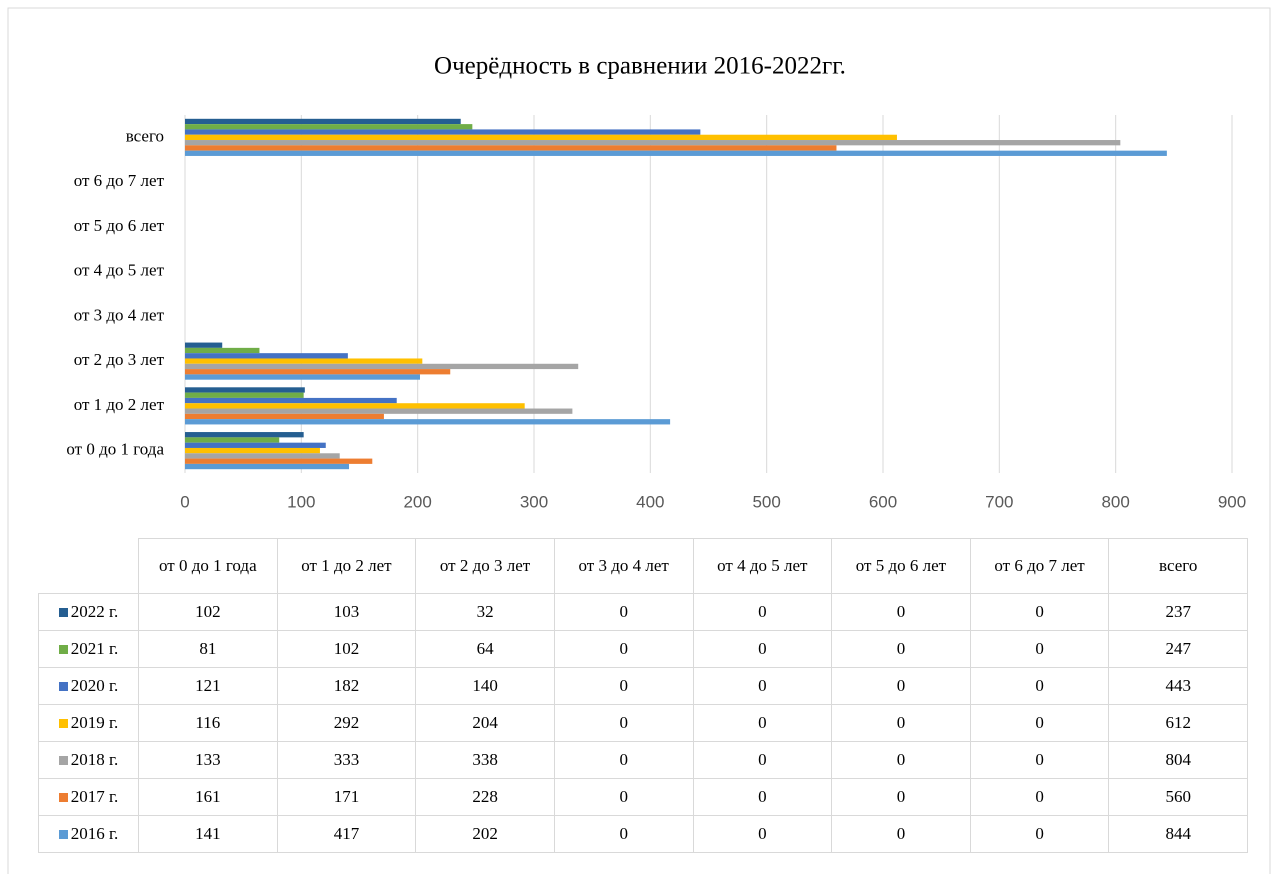  Describe the element at coordinates (301, 501) in the screenshot. I see `x-tick-label: 100` at that location.